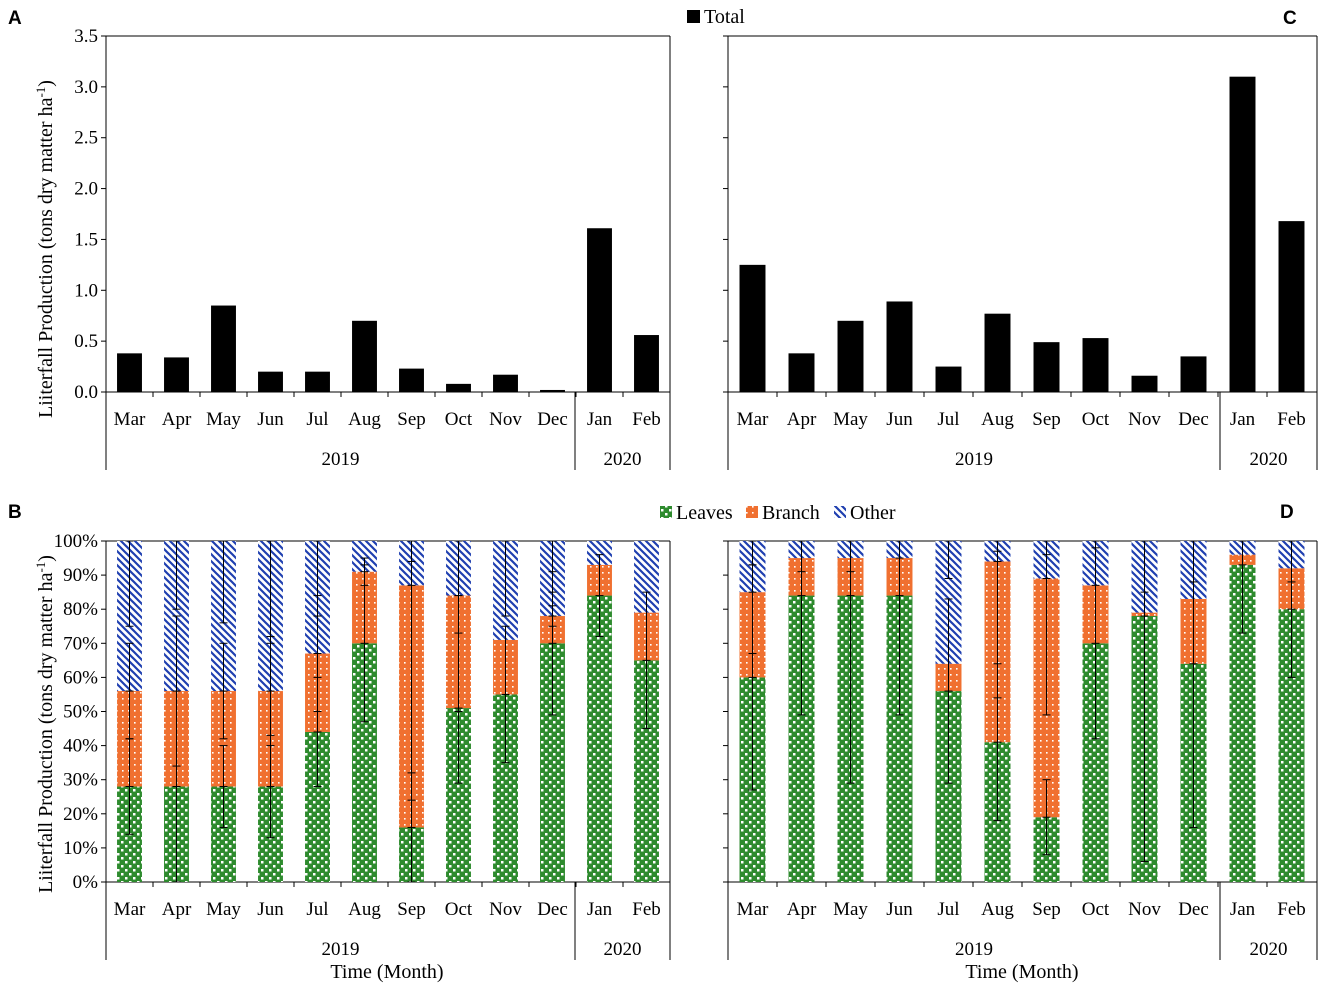 The image size is (1325, 990). I want to click on y-tick-label: 0.0, so click(86, 392).